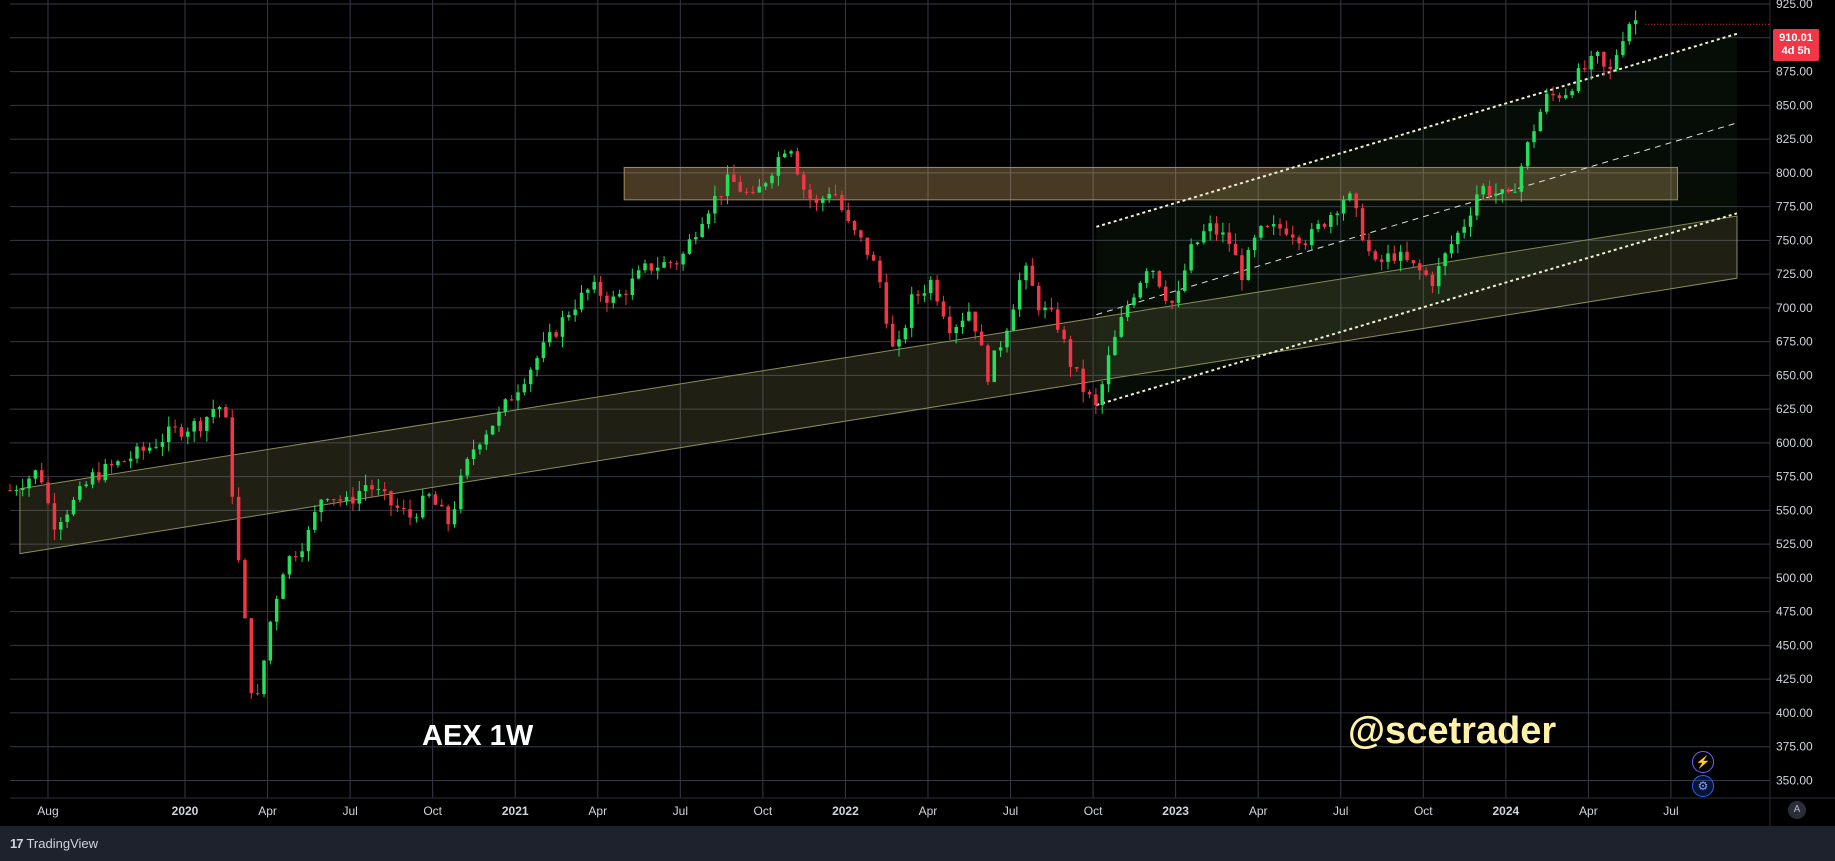 The image size is (1835, 861). I want to click on price-tick-label: 800.00, so click(1794, 173).